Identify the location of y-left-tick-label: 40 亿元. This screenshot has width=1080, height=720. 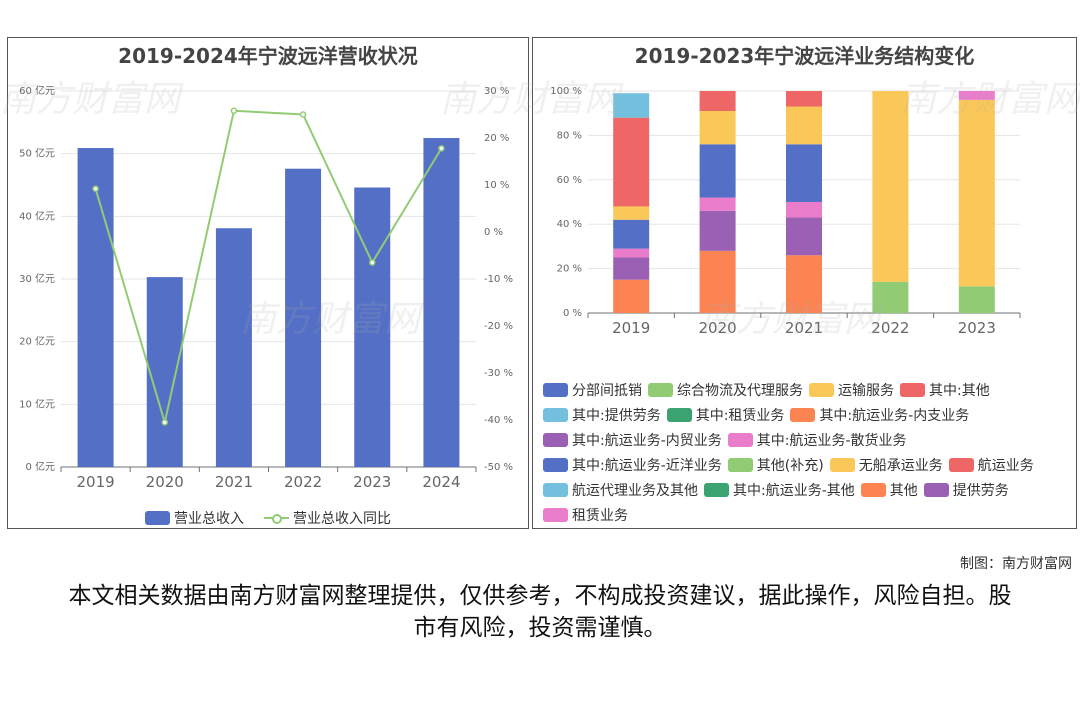
(37, 215).